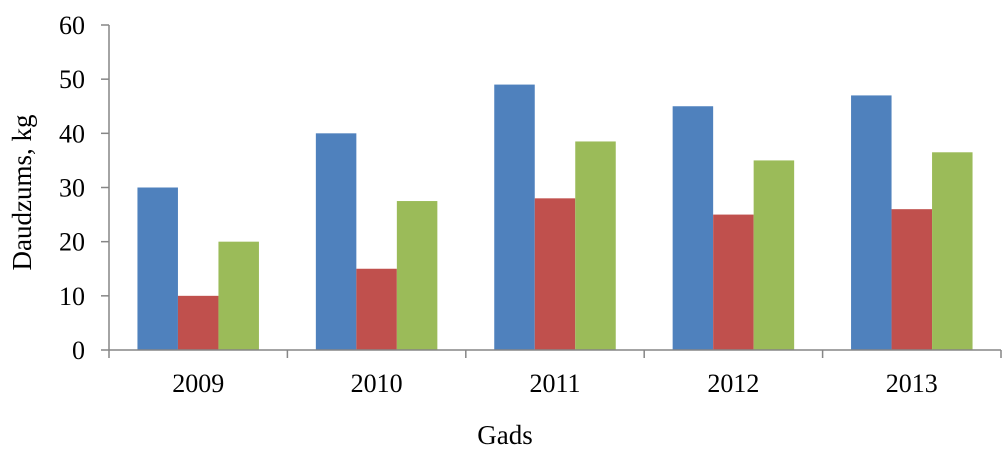  Describe the element at coordinates (733, 282) in the screenshot. I see `bar-series-2-2012` at that location.